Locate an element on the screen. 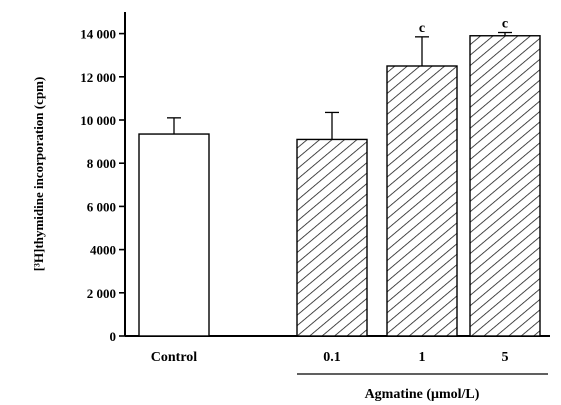  y-tick-label: 4000 is located at coordinates (103, 250).